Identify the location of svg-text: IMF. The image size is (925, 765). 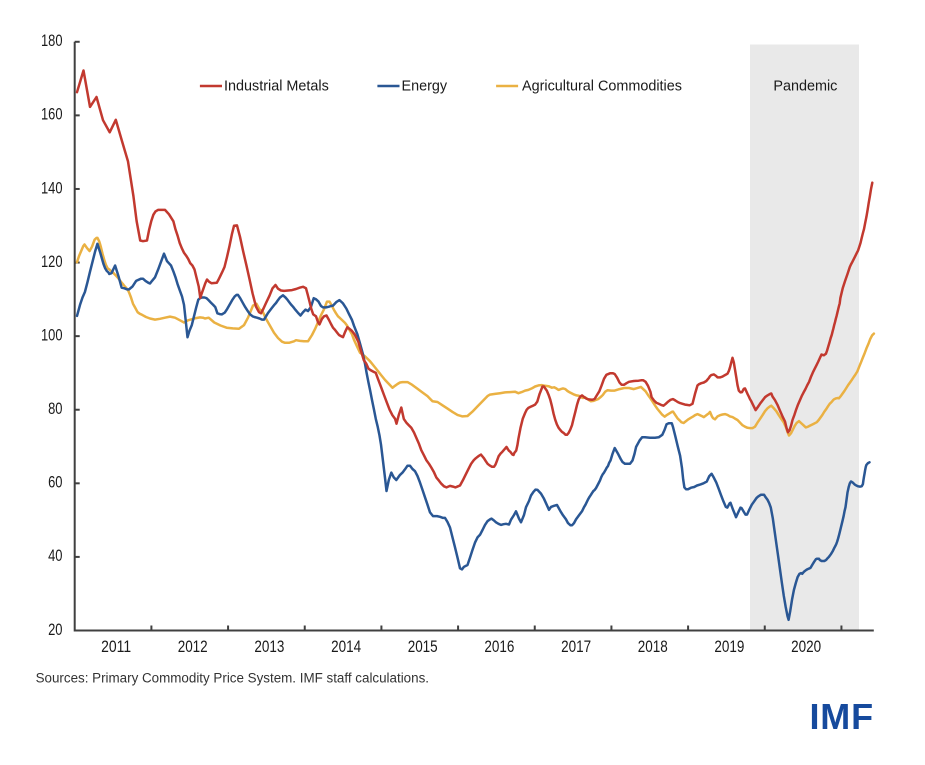
(842, 716).